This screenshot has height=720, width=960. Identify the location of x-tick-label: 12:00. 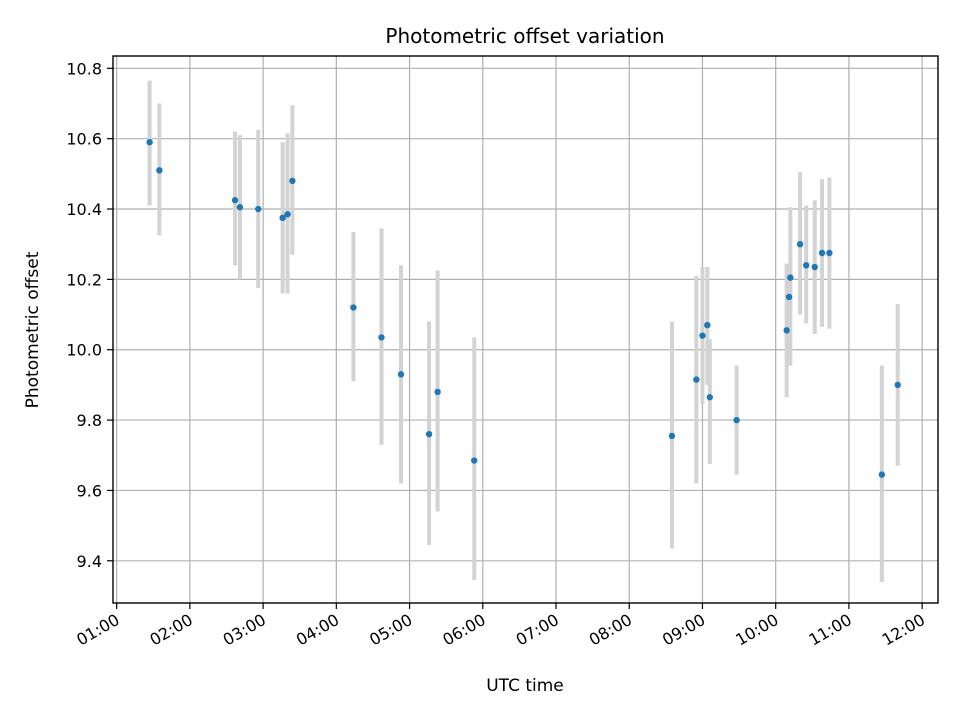
(903, 630).